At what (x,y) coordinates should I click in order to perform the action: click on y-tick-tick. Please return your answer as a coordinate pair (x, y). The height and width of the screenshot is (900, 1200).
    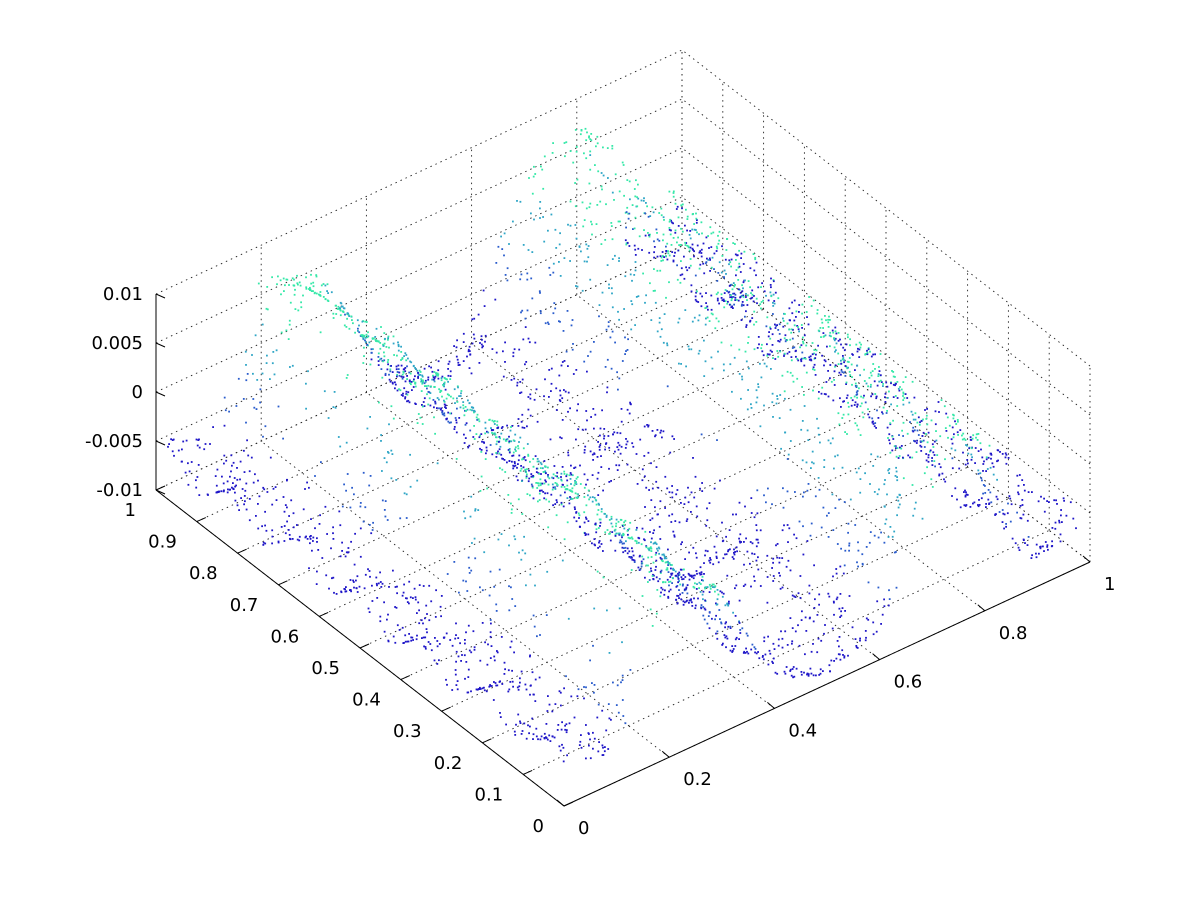
    Looking at the image, I should click on (446, 709).